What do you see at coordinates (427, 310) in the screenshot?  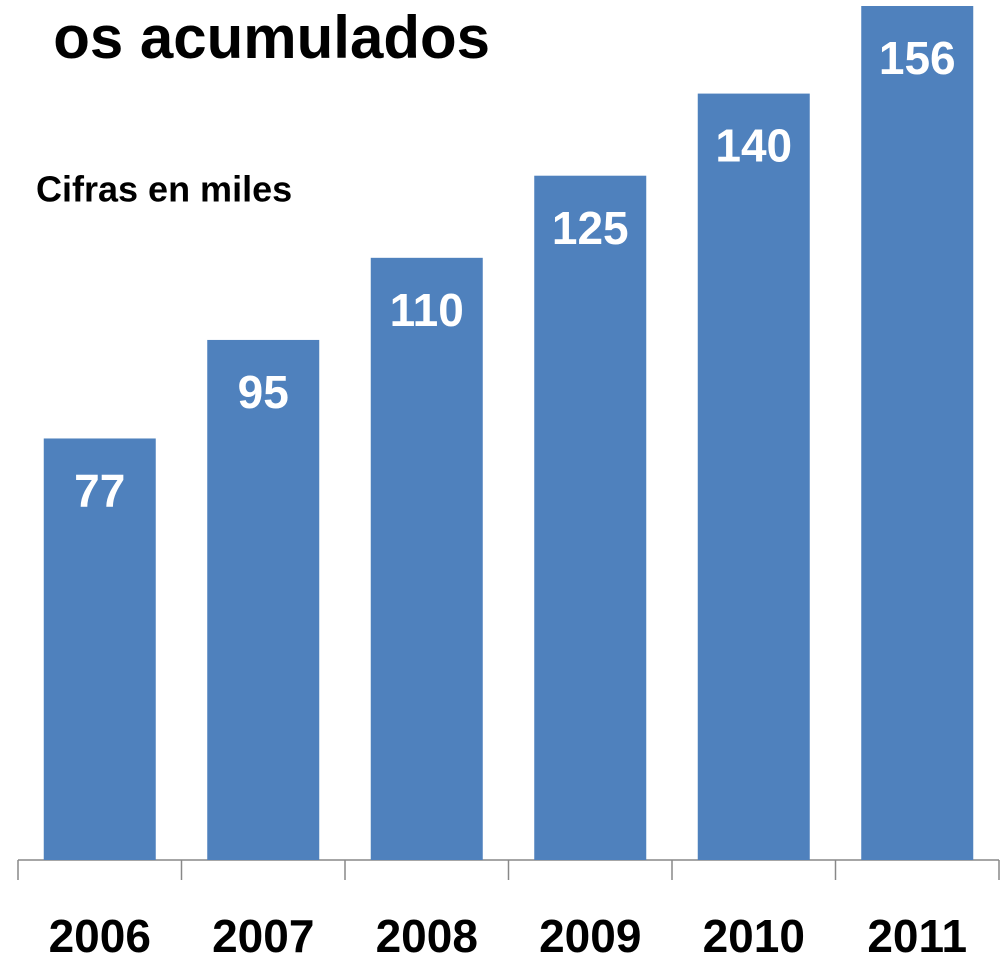 I see `data-label: 110` at bounding box center [427, 310].